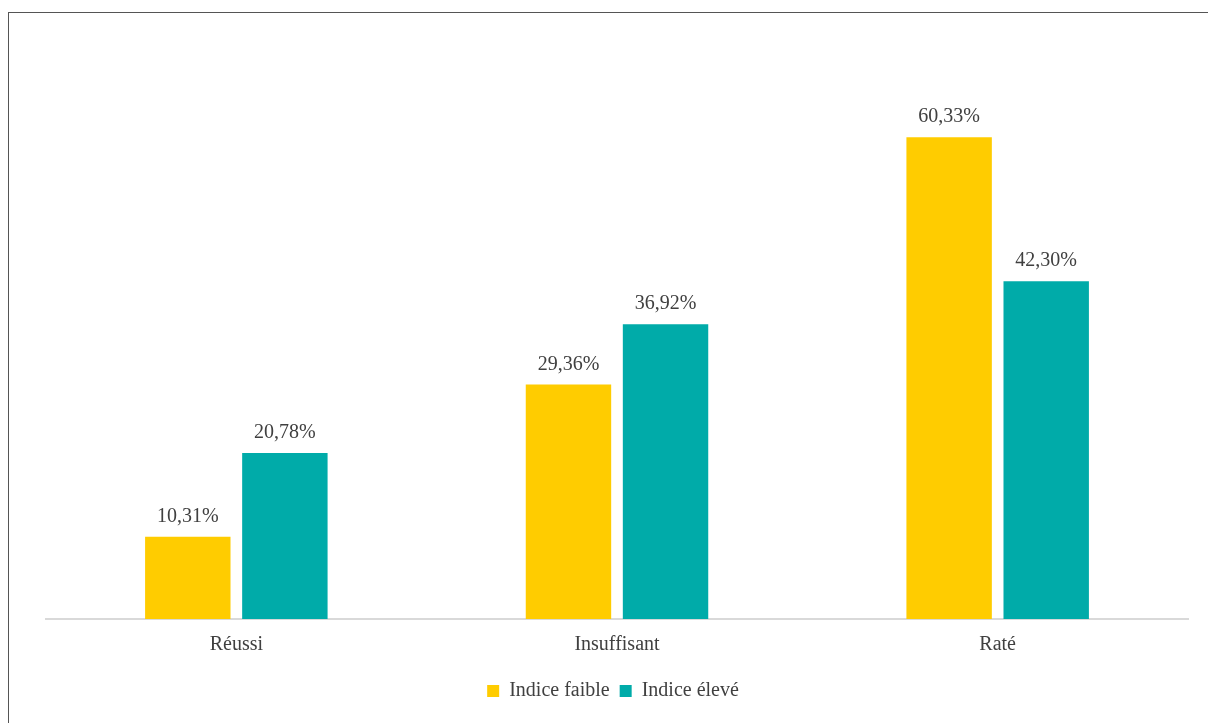  I want to click on data-label: 10,31%, so click(187, 514).